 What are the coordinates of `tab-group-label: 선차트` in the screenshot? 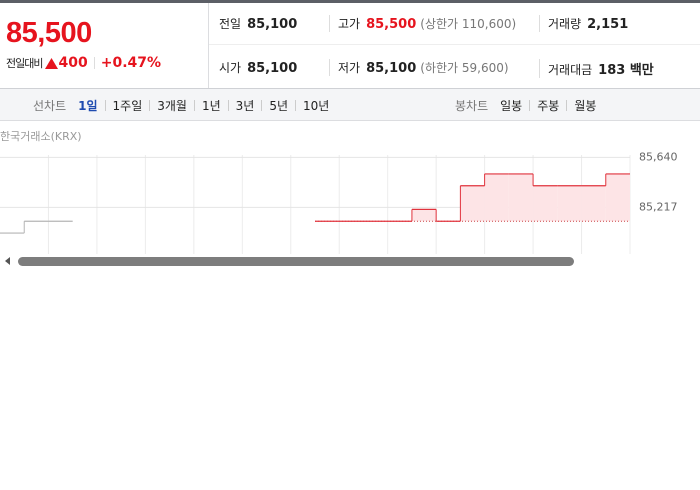 It's located at (50, 106).